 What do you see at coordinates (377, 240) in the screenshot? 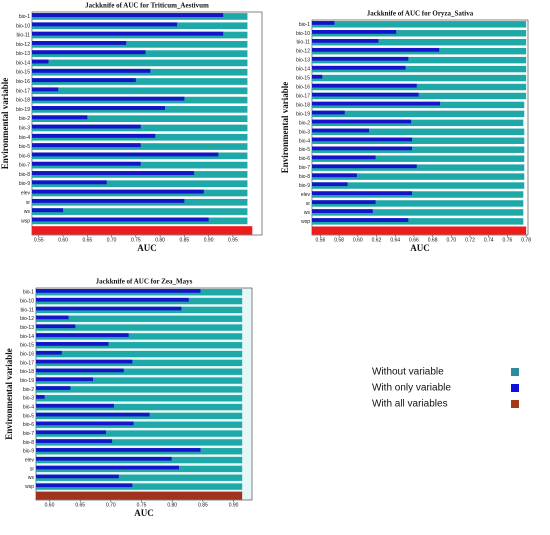
I see `x-tick-label: 0.62` at bounding box center [377, 240].